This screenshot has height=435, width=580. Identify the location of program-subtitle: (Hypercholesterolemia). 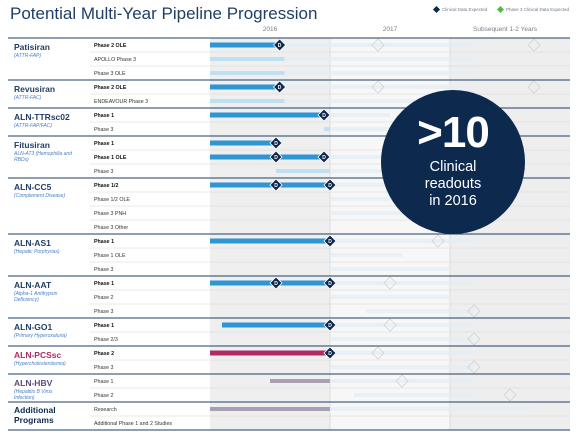
(40, 364).